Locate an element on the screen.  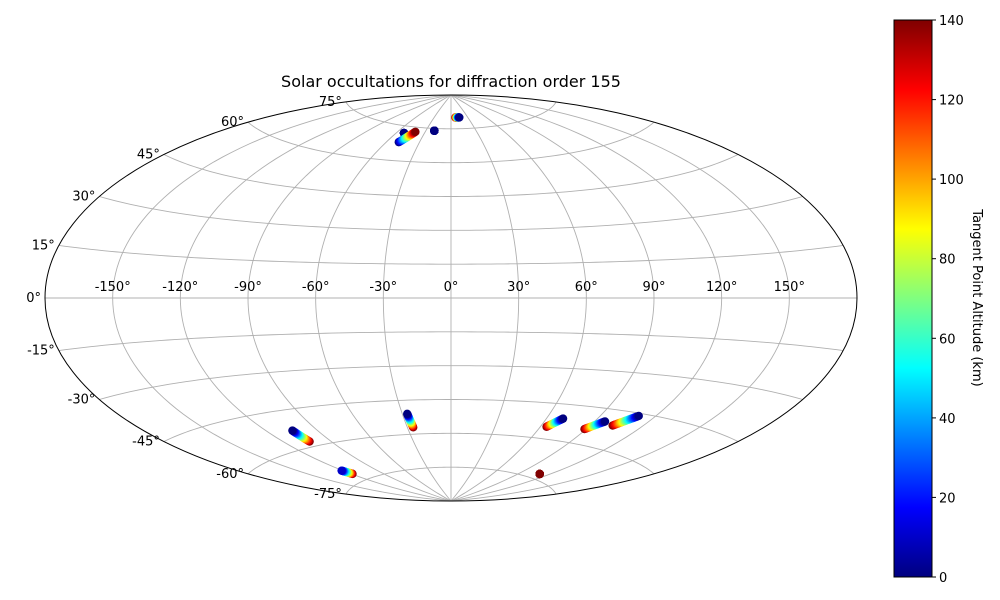
longitude-tick-label: -30° is located at coordinates (383, 287).